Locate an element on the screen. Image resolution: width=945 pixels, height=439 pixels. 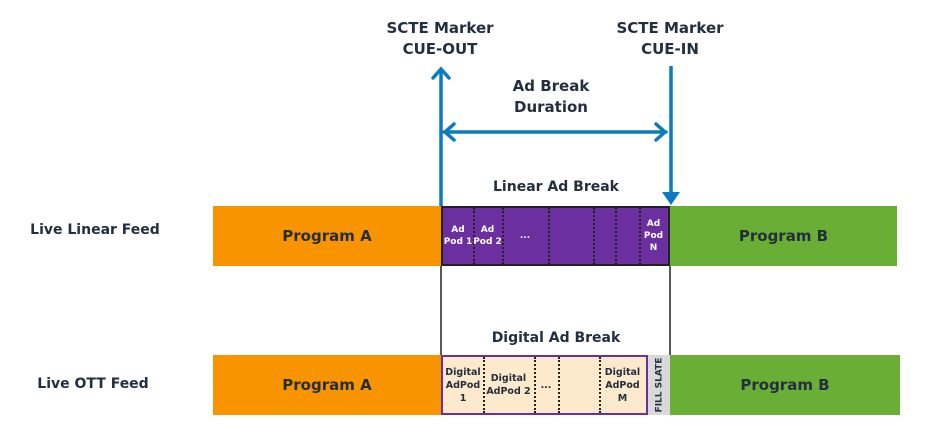
digital-break-title: Digital Ad Break is located at coordinates (556, 338).